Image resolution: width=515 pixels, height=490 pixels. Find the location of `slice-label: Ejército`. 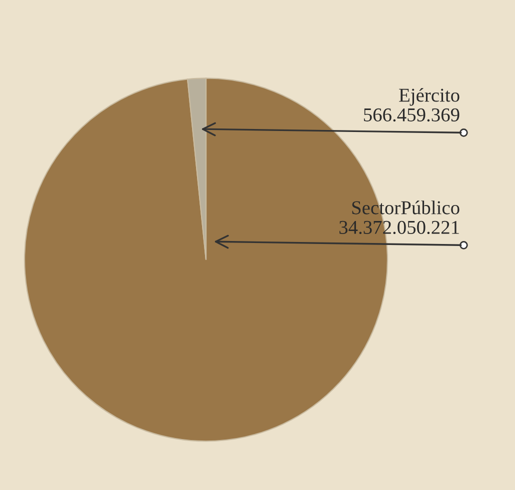

slice-label: Ejército is located at coordinates (429, 97).